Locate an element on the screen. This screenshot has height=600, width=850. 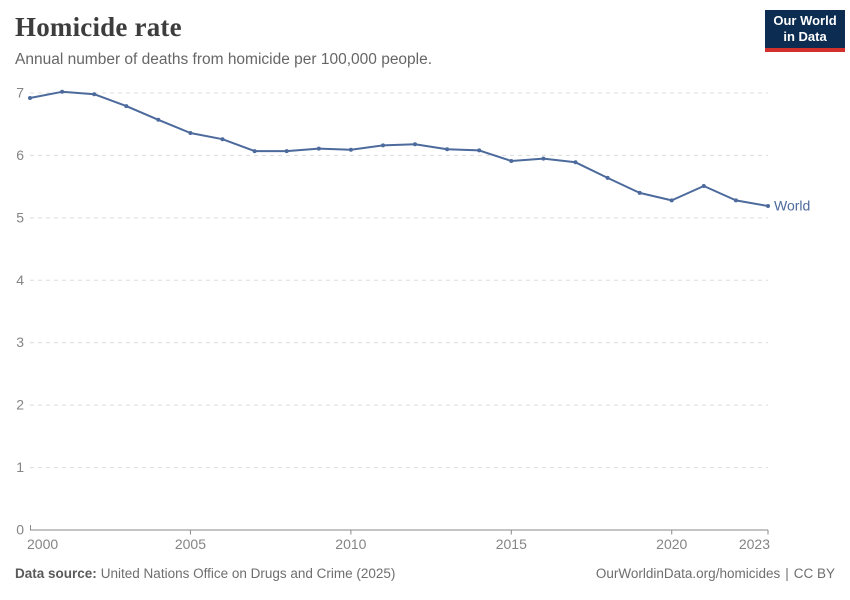
license-label: CC BY is located at coordinates (814, 573).